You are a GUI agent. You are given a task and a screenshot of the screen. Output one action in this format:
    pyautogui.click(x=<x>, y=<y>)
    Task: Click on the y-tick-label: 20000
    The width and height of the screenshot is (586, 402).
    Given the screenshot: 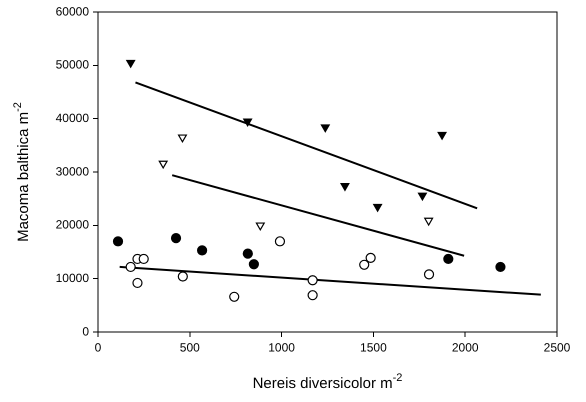 What is the action you would take?
    pyautogui.click(x=73, y=225)
    